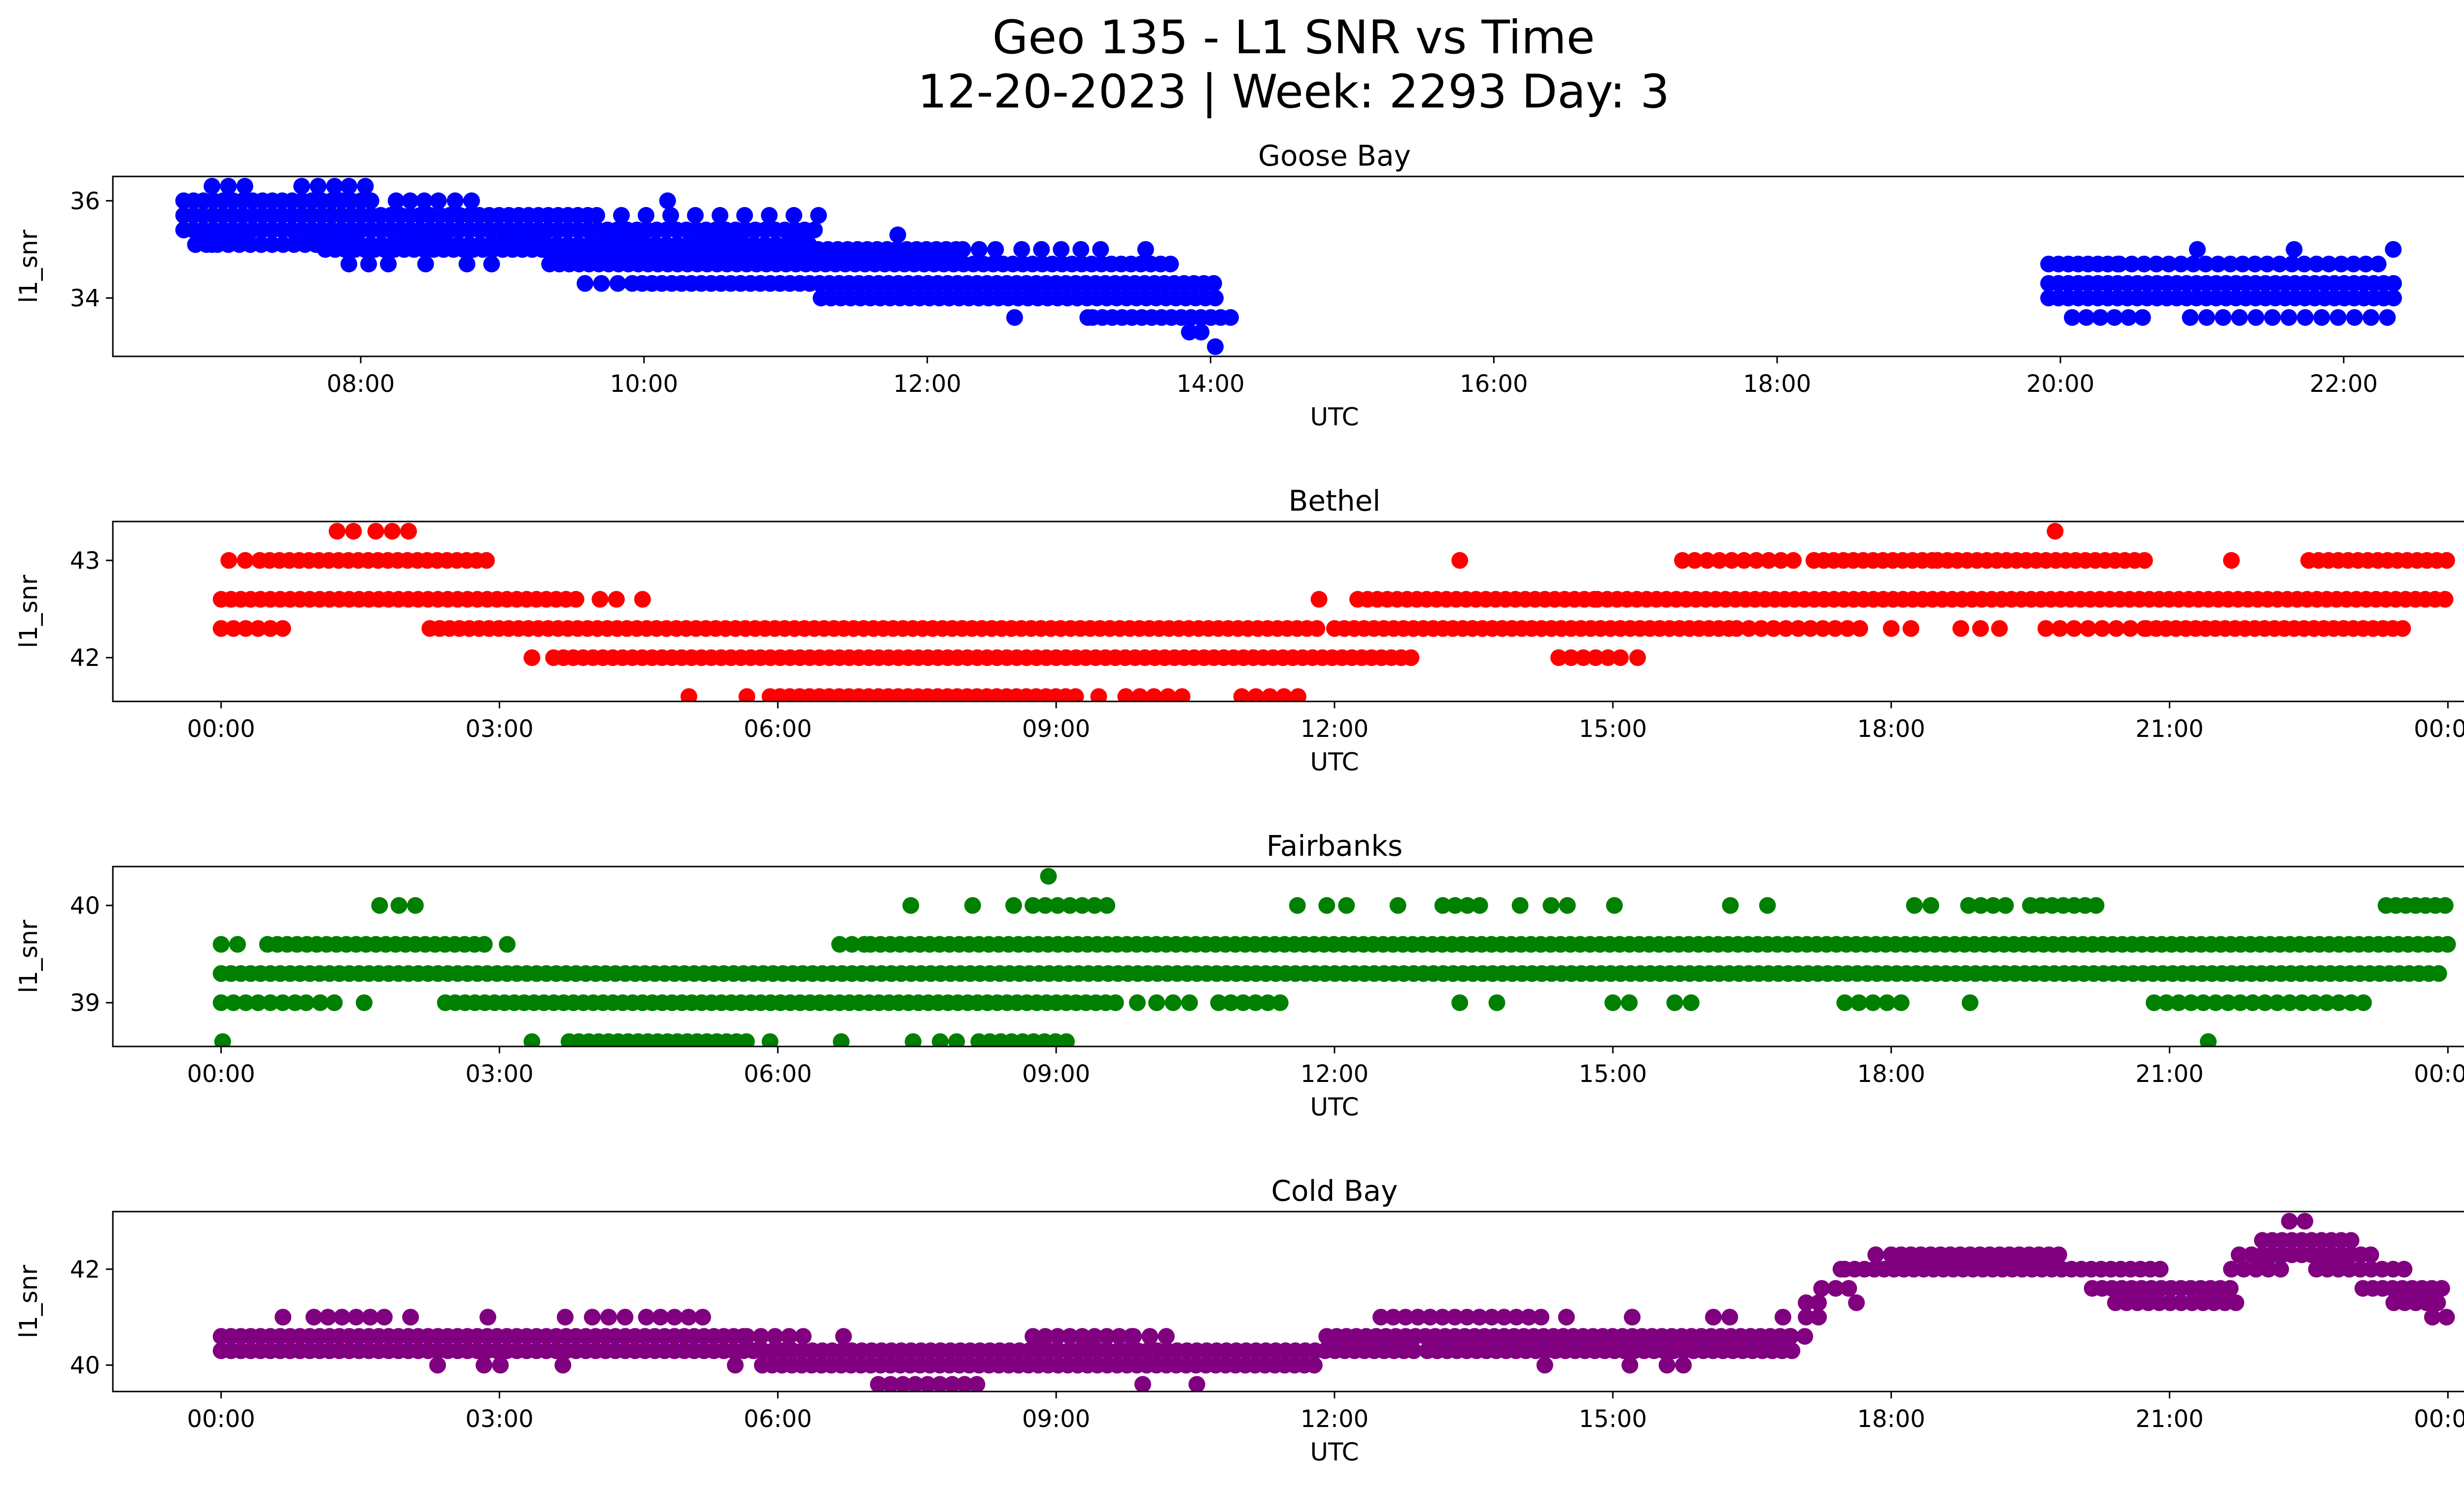  What do you see at coordinates (499, 729) in the screenshot?
I see `x-tick-label: 03:00` at bounding box center [499, 729].